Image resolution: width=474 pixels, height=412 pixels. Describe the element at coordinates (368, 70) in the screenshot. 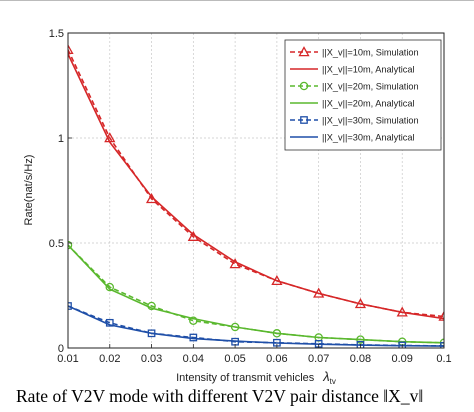

I see `legend-label: ||X_v||=10m, Analytical` at that location.